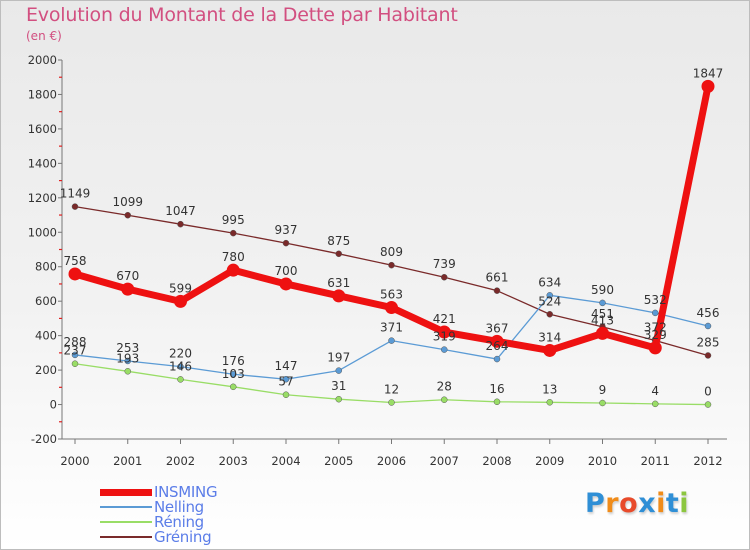 The width and height of the screenshot is (750, 550). Describe the element at coordinates (549, 389) in the screenshot. I see `data-label-rening: 13` at that location.